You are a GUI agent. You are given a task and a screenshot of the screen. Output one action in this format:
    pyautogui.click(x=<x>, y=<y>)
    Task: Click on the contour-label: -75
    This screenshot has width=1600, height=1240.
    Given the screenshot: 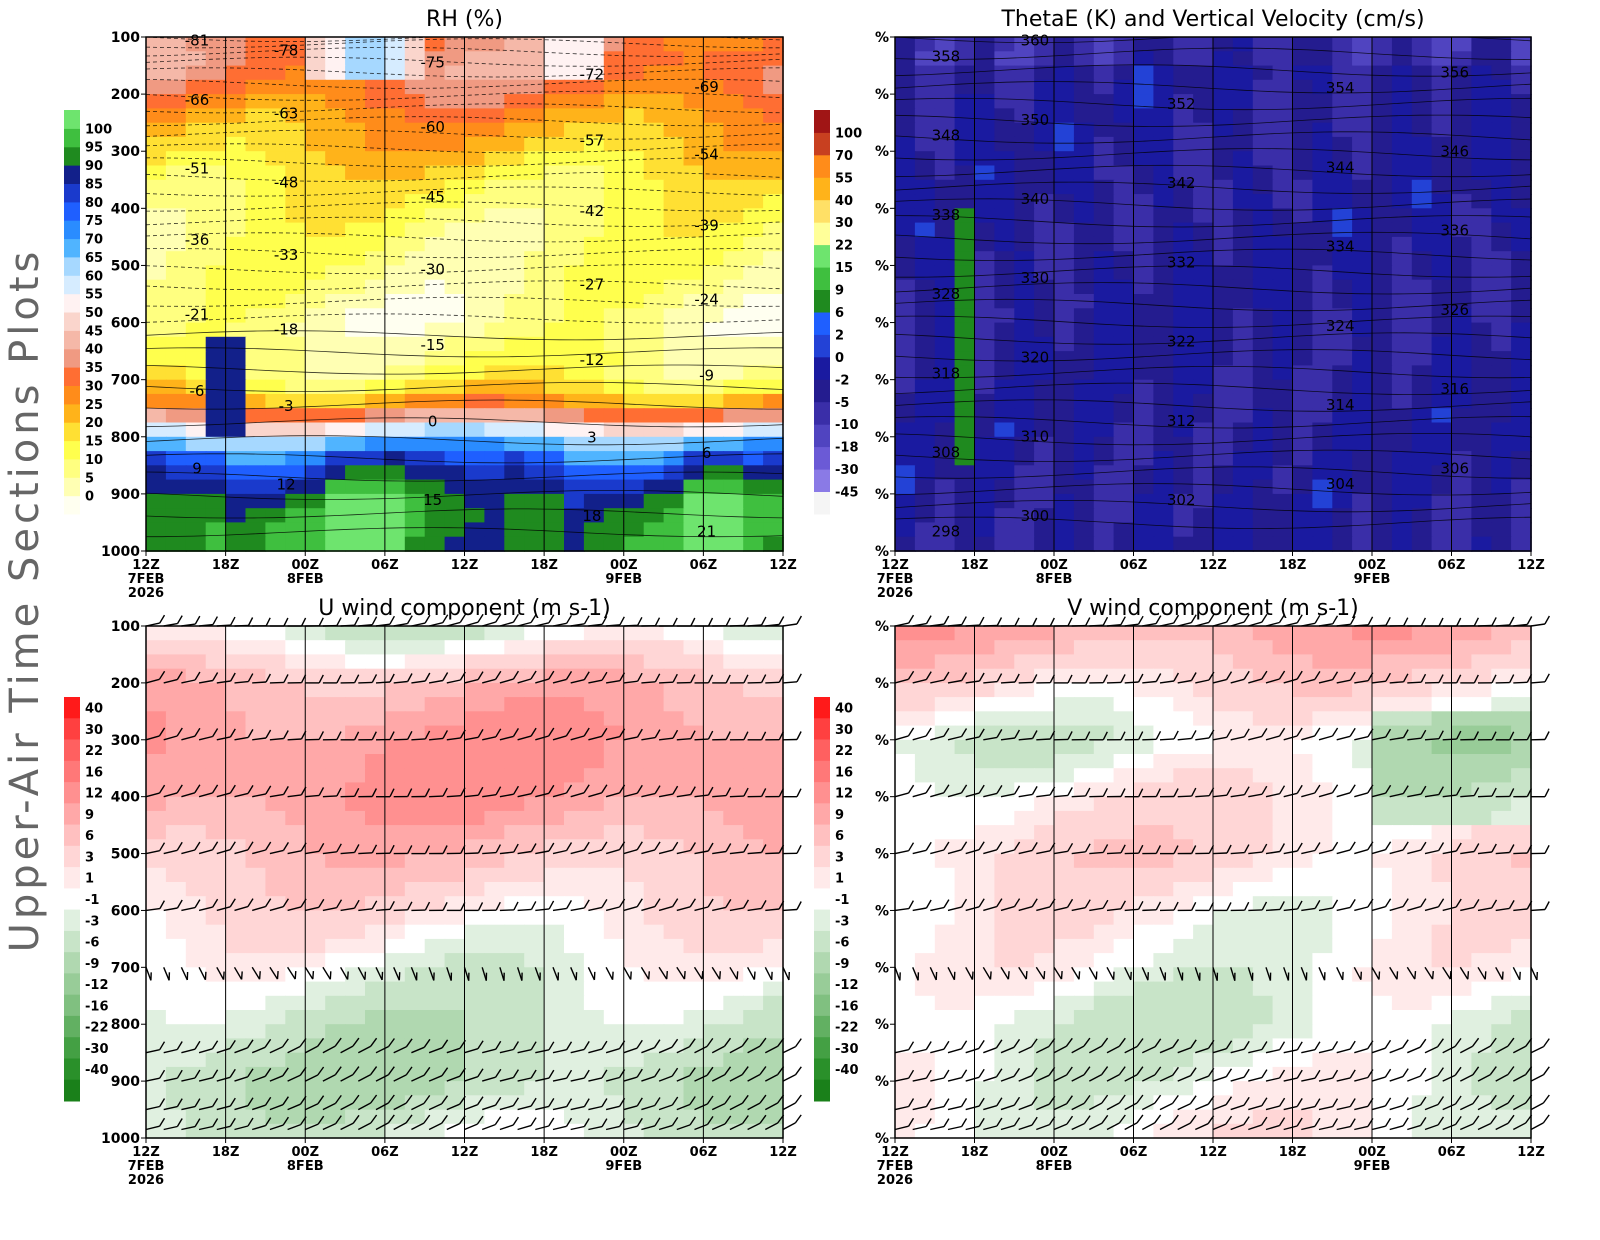 What is the action you would take?
    pyautogui.click(x=432, y=62)
    